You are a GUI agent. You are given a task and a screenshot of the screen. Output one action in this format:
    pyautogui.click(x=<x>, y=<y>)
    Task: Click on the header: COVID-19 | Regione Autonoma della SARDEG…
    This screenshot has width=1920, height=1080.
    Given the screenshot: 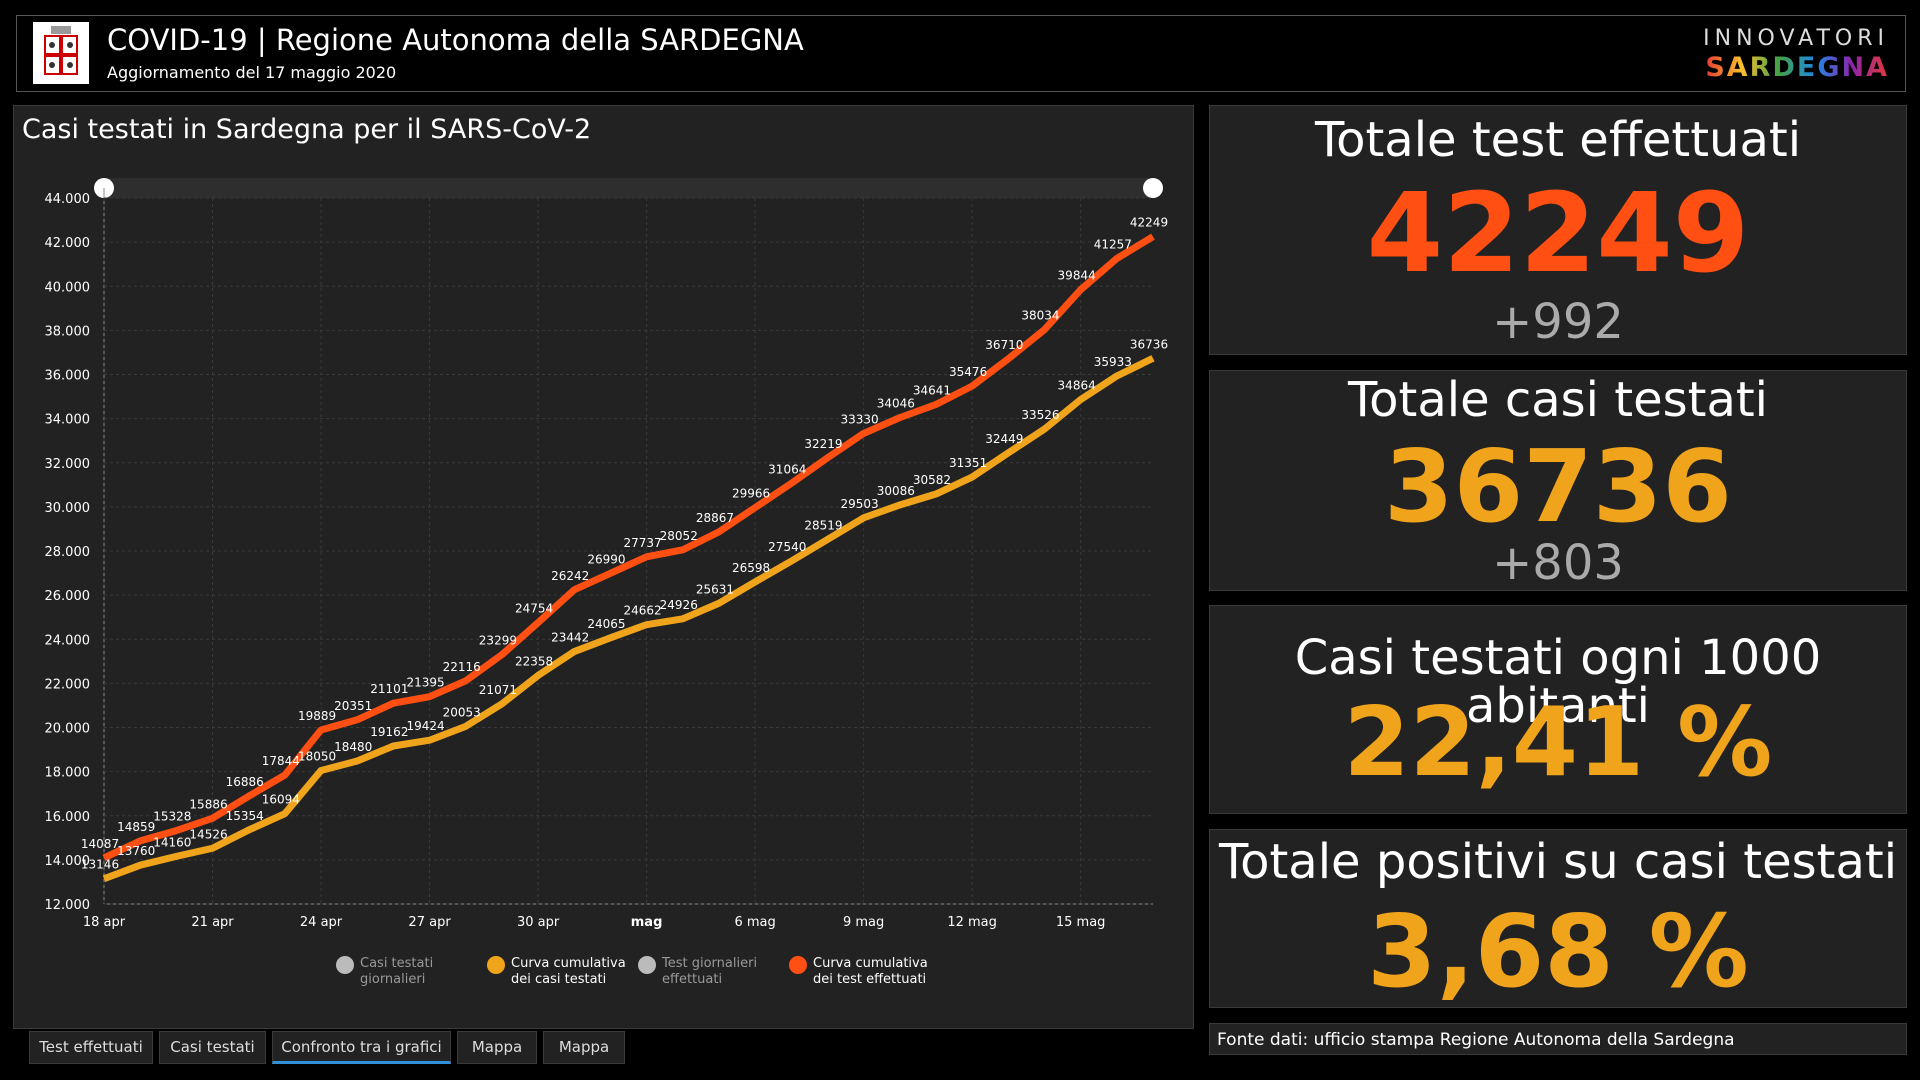 What is the action you would take?
    pyautogui.click(x=961, y=53)
    